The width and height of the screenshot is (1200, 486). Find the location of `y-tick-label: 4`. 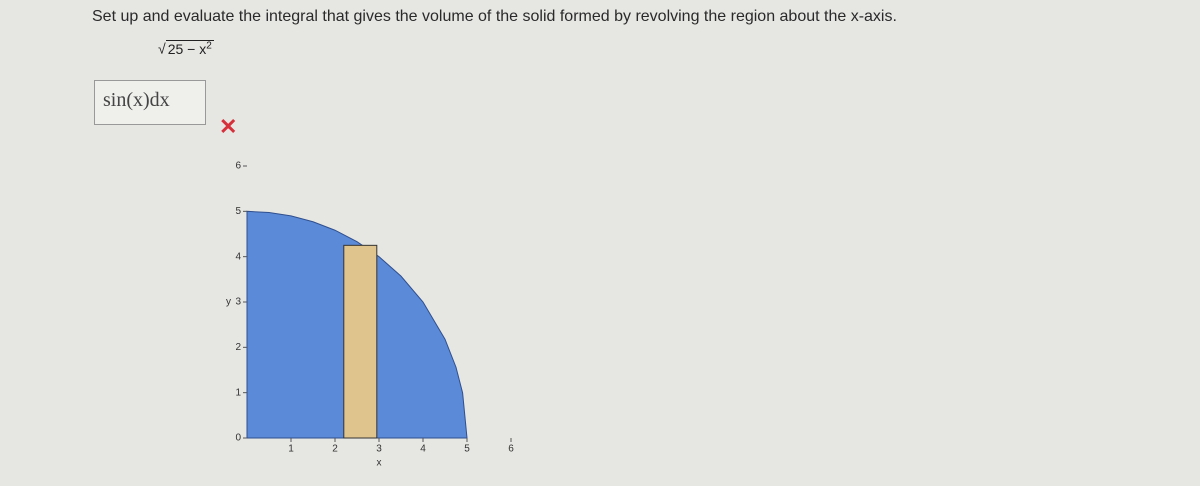

y-tick-label: 4 is located at coordinates (238, 256).